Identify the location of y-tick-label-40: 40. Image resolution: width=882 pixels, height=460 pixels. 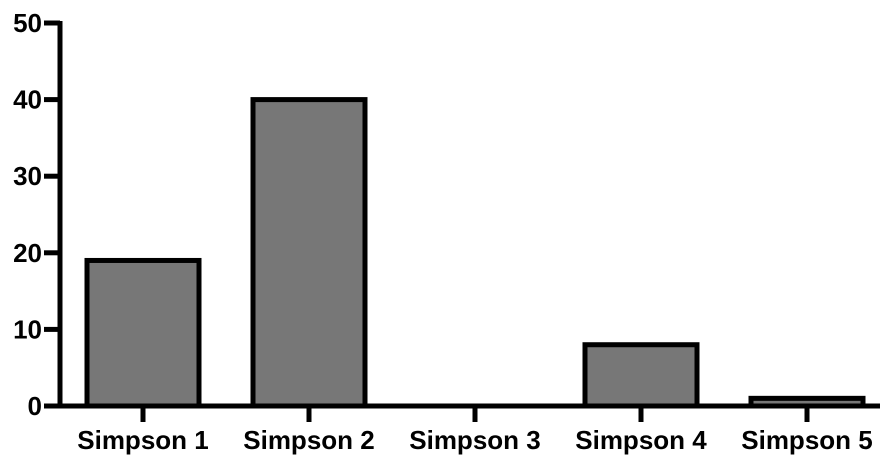
(27, 100).